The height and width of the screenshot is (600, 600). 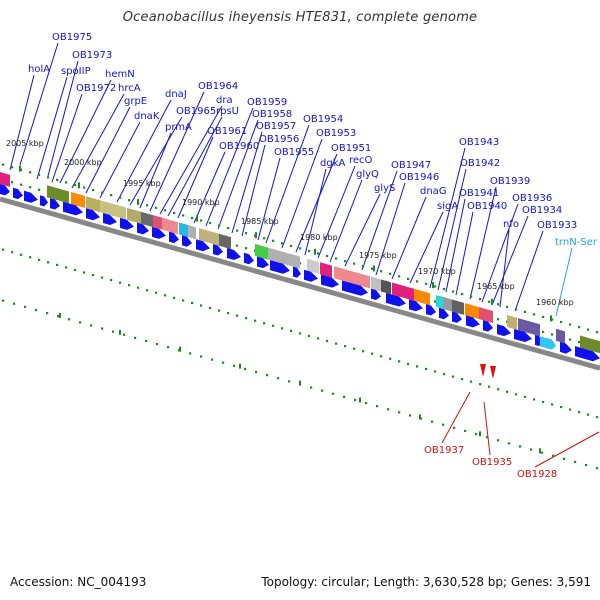 What do you see at coordinates (260, 221) in the screenshot?
I see `kbp-mark: 1985 kbp` at bounding box center [260, 221].